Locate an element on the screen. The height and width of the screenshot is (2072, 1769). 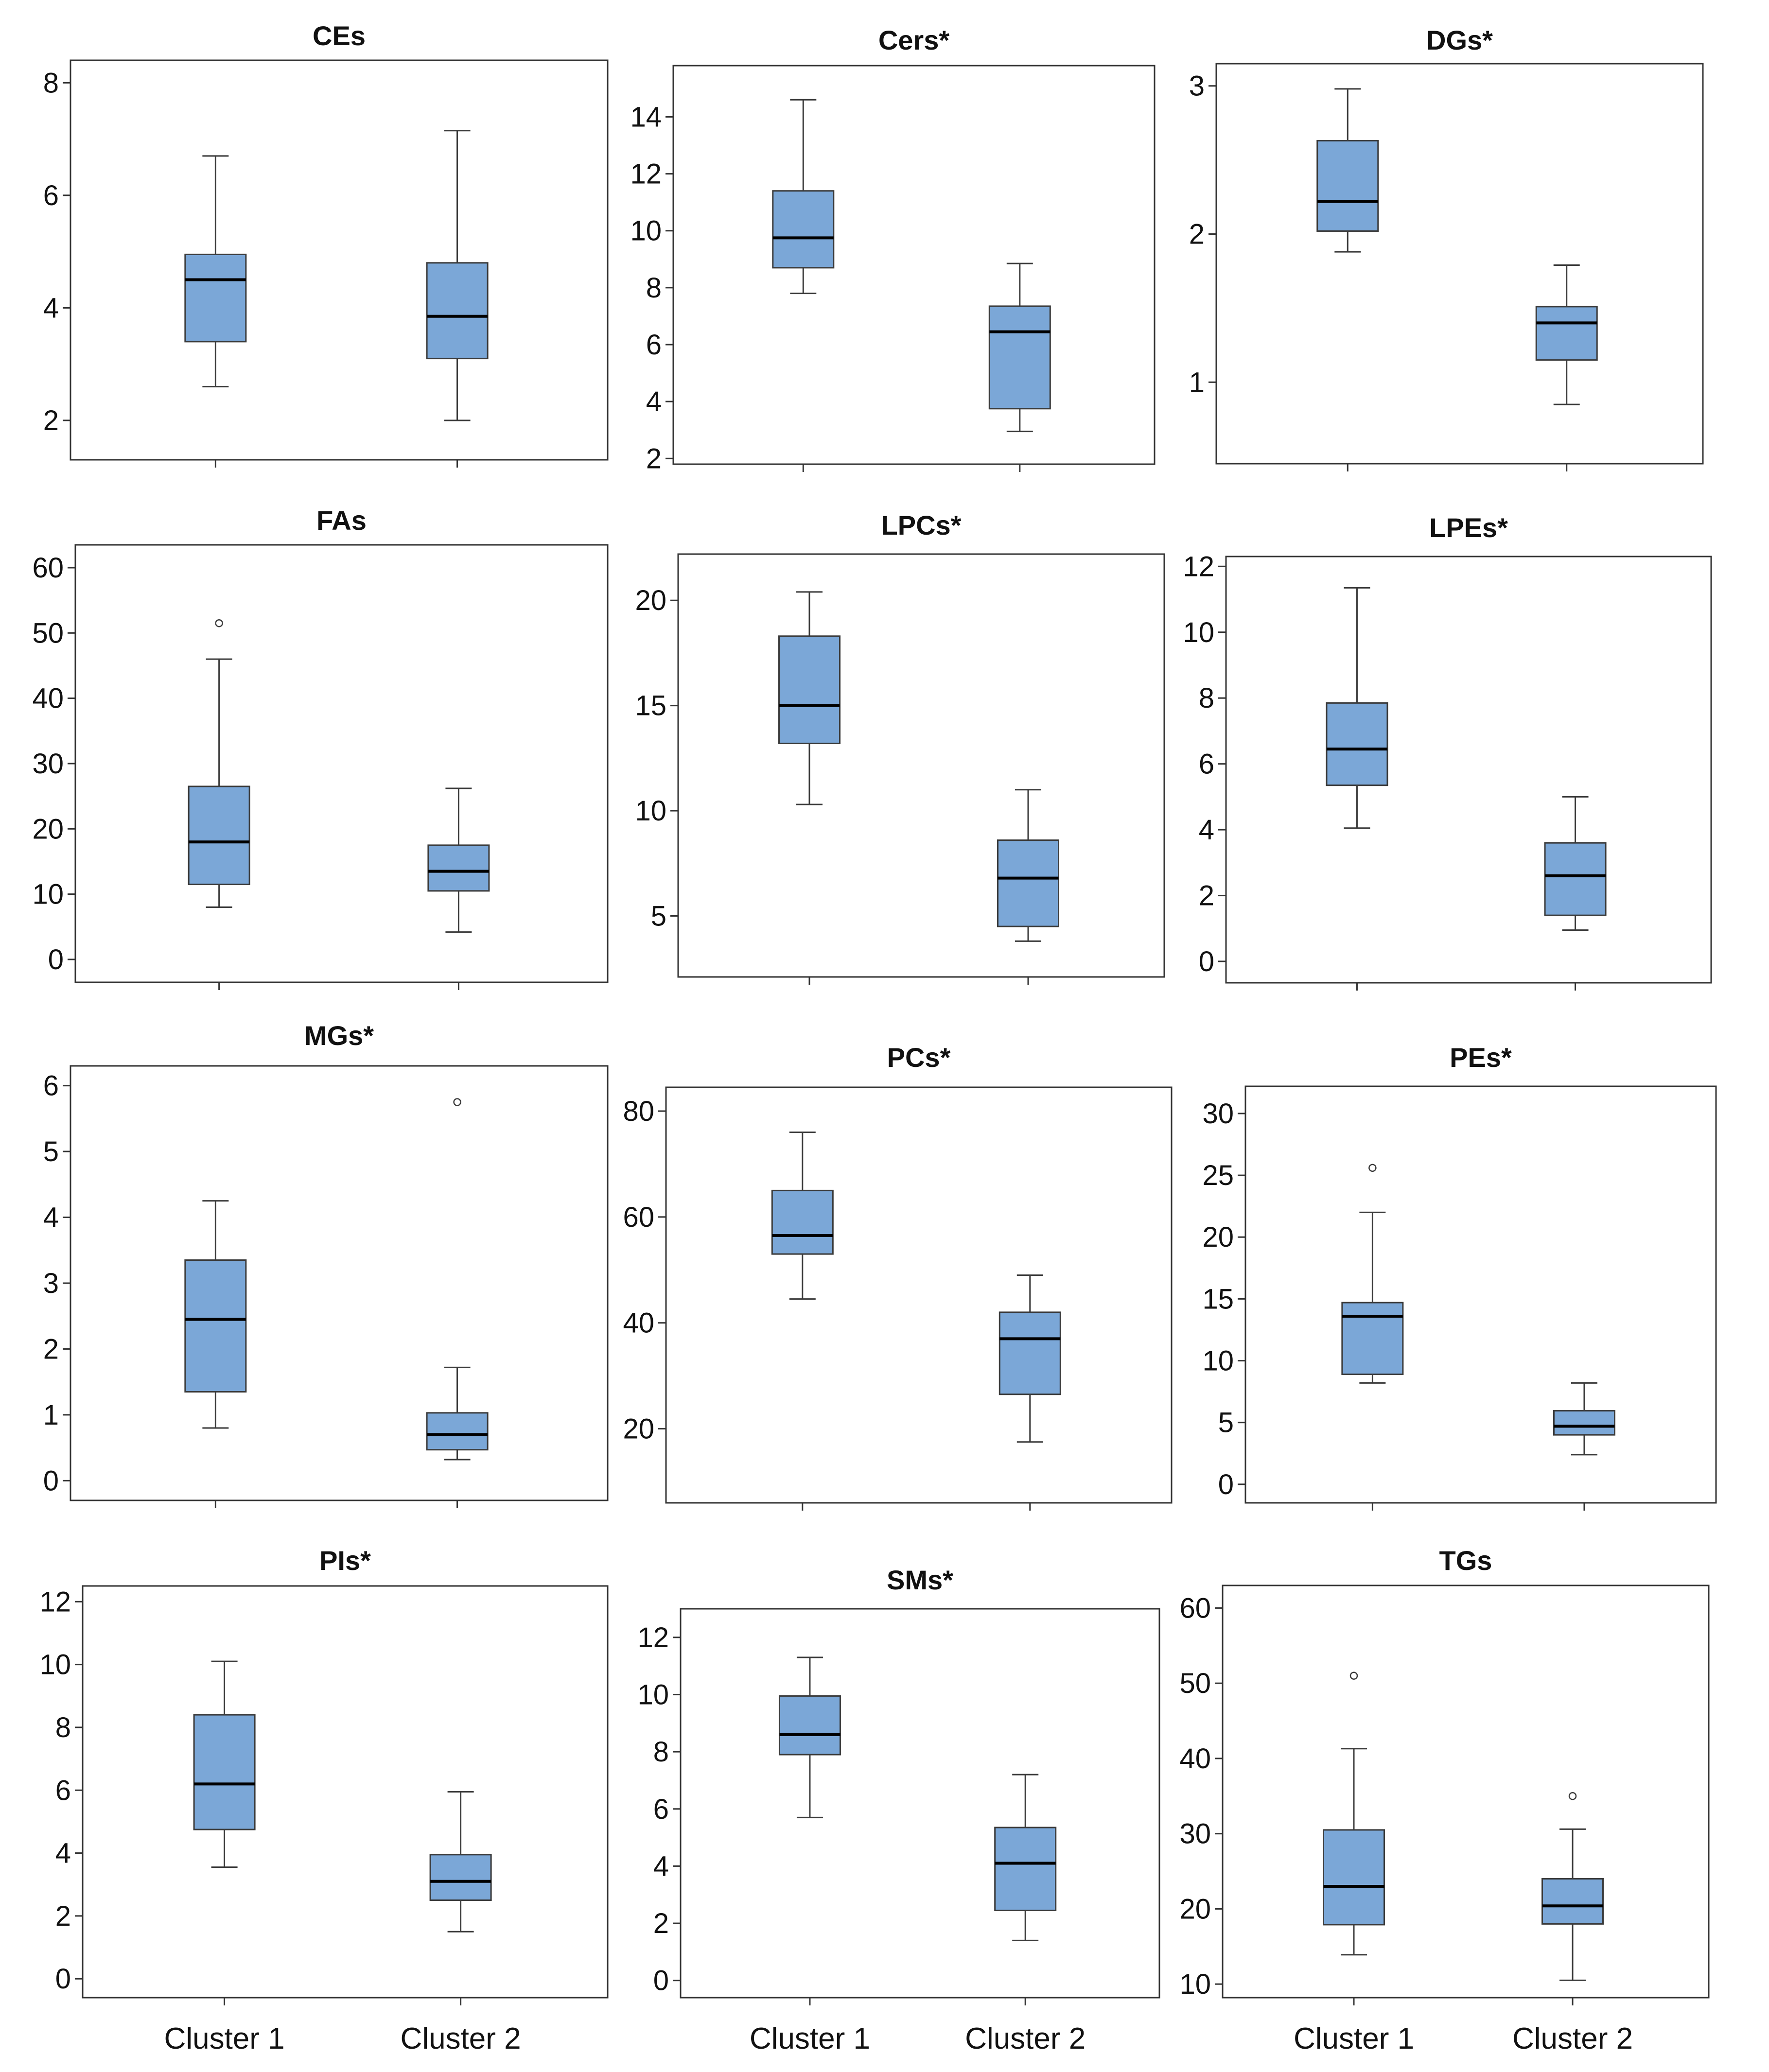
panel-title: PIs* is located at coordinates (345, 1560).